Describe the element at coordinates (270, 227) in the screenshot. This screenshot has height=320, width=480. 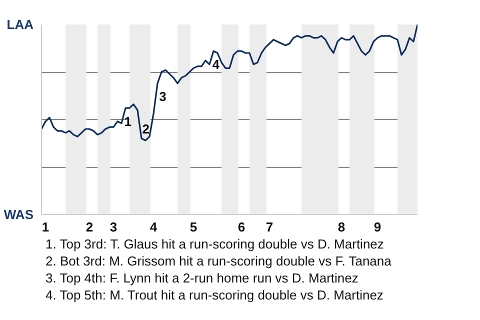
I see `x-tick-label: 7` at that location.